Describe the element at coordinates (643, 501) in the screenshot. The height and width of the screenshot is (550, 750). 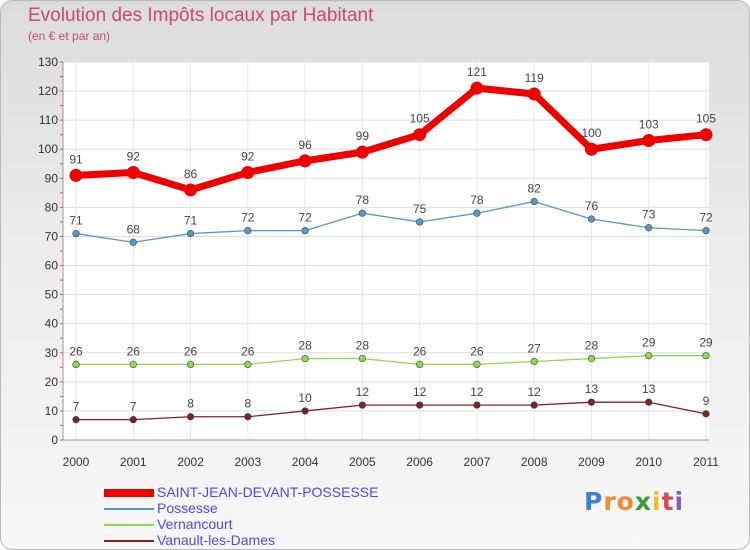
I see `logo-letter: x` at that location.